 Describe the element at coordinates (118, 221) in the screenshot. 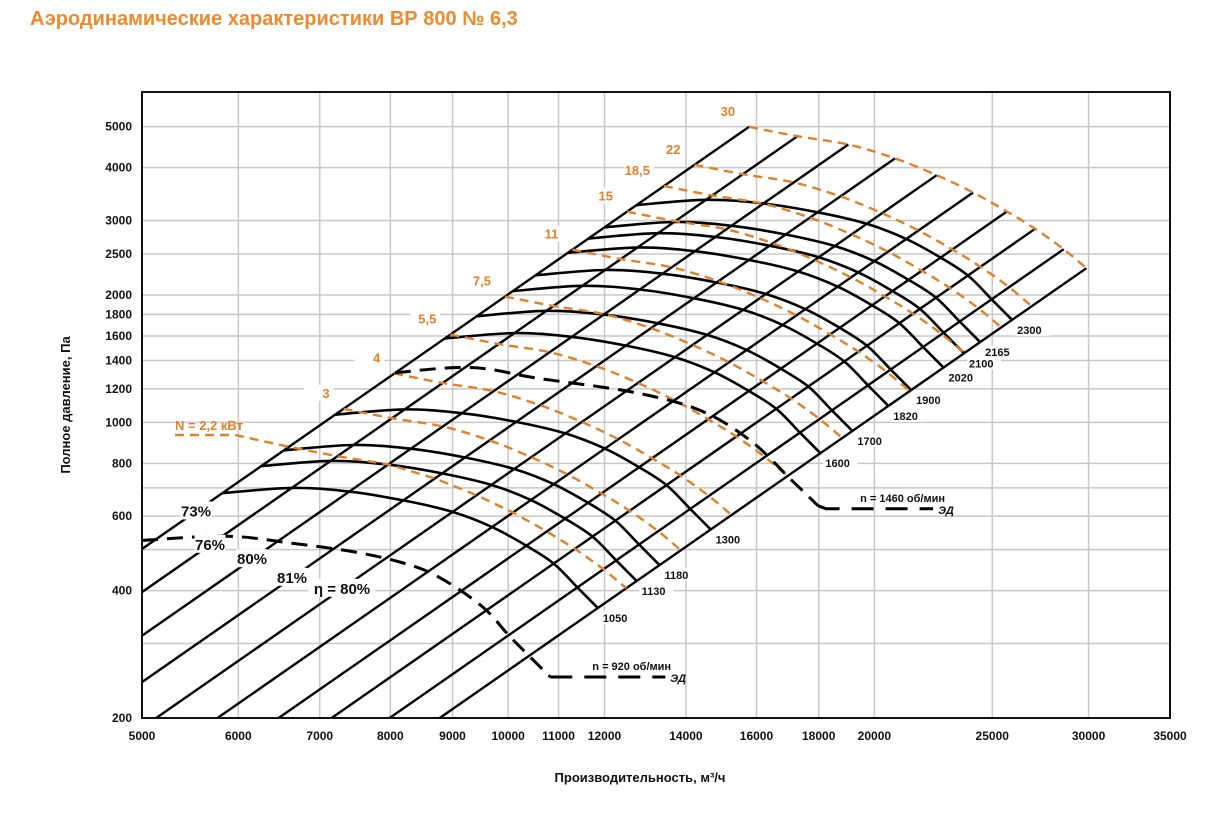

I see `y-tick-label: 3000` at that location.